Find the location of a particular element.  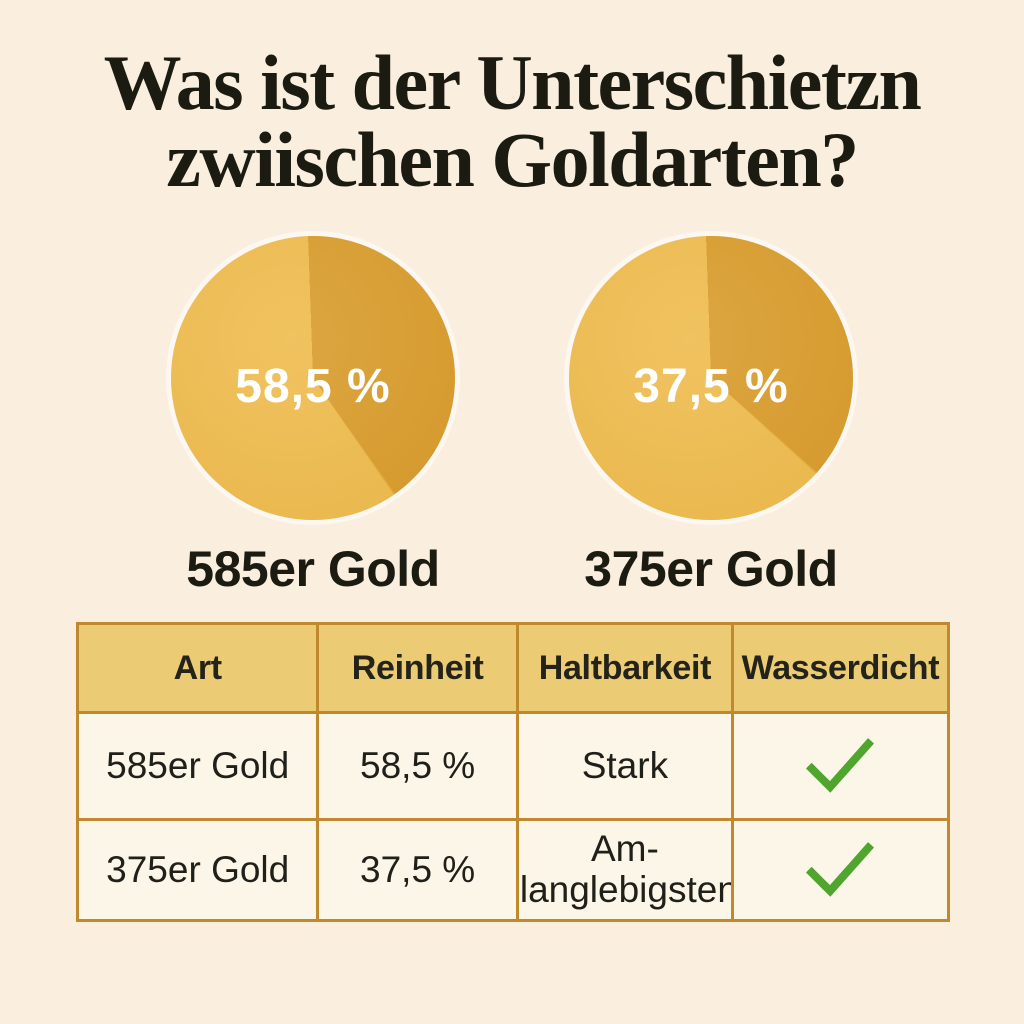

table-row-585er-gold: 585er Gold 58,5 % Stark is located at coordinates (513, 766).